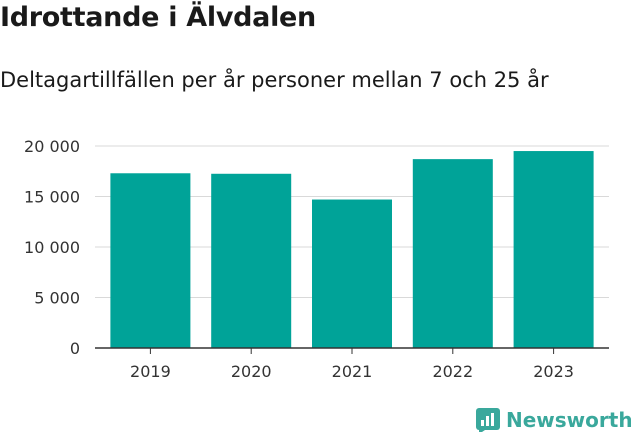  Describe the element at coordinates (52, 146) in the screenshot. I see `y-tick-label: 20 000` at that location.